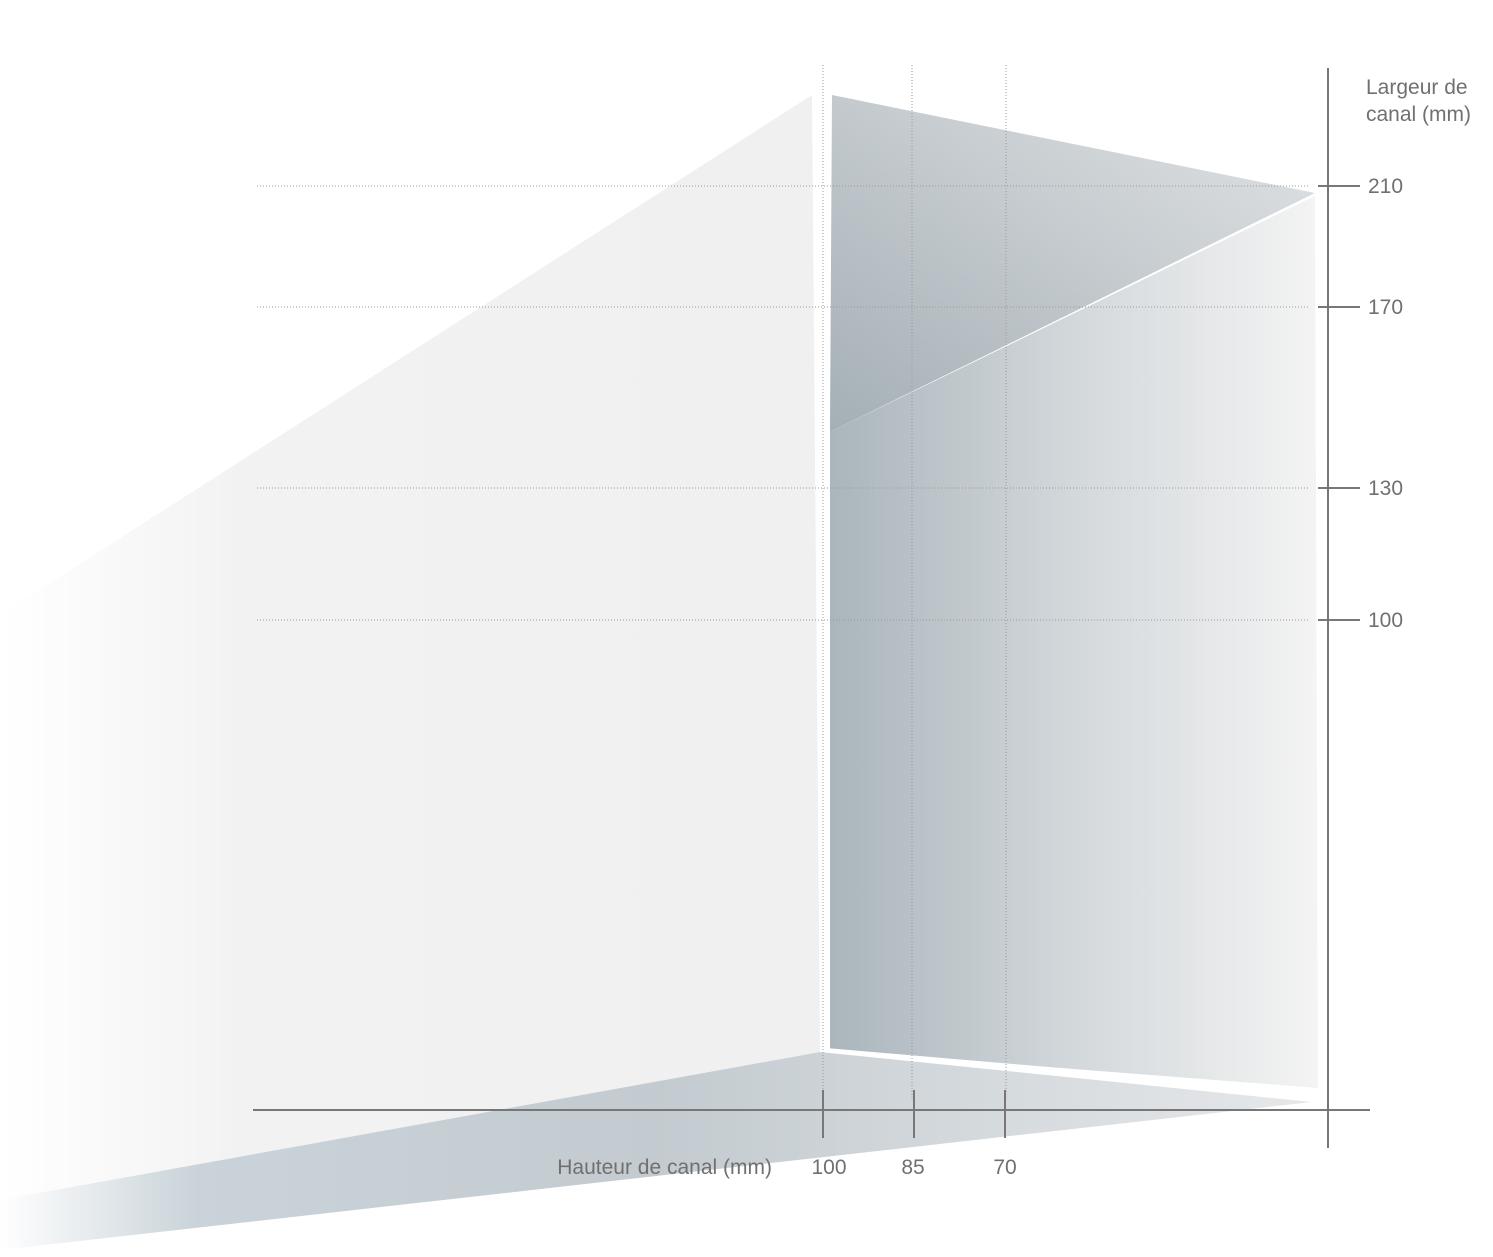  I want to click on x-tick-label: 85, so click(912, 1167).